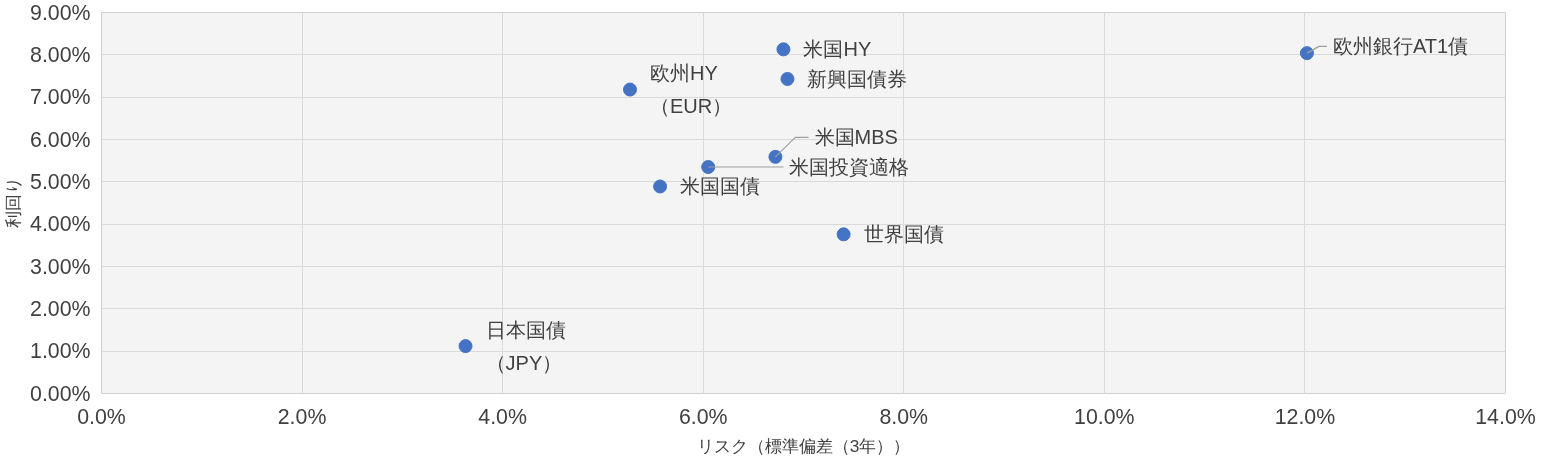 The image size is (1552, 461). I want to click on annotation: 欧州銀行AT1債, so click(1400, 46).